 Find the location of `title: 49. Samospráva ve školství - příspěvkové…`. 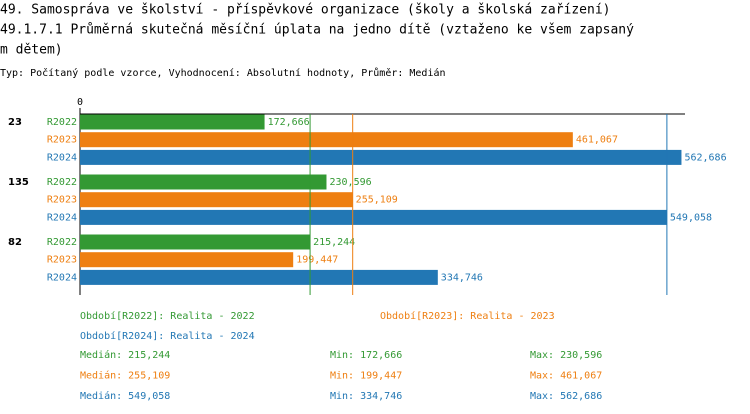

title: 49. Samospráva ve školství - příspěvkové… is located at coordinates (305, 10).